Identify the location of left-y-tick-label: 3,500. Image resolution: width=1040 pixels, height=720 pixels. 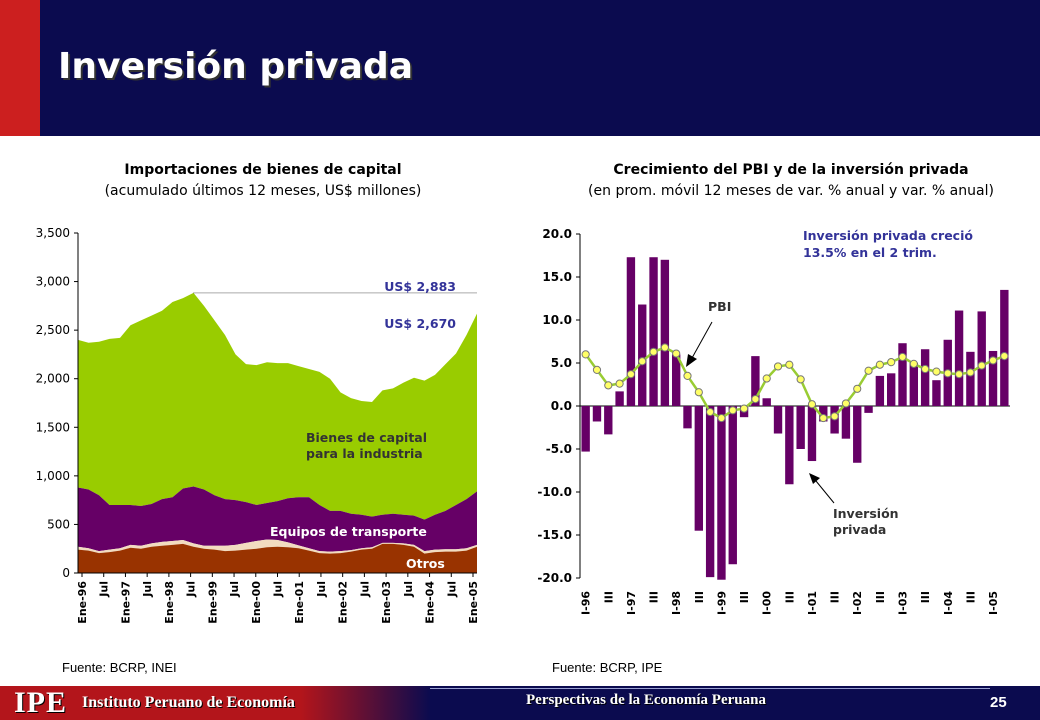
(53, 233).